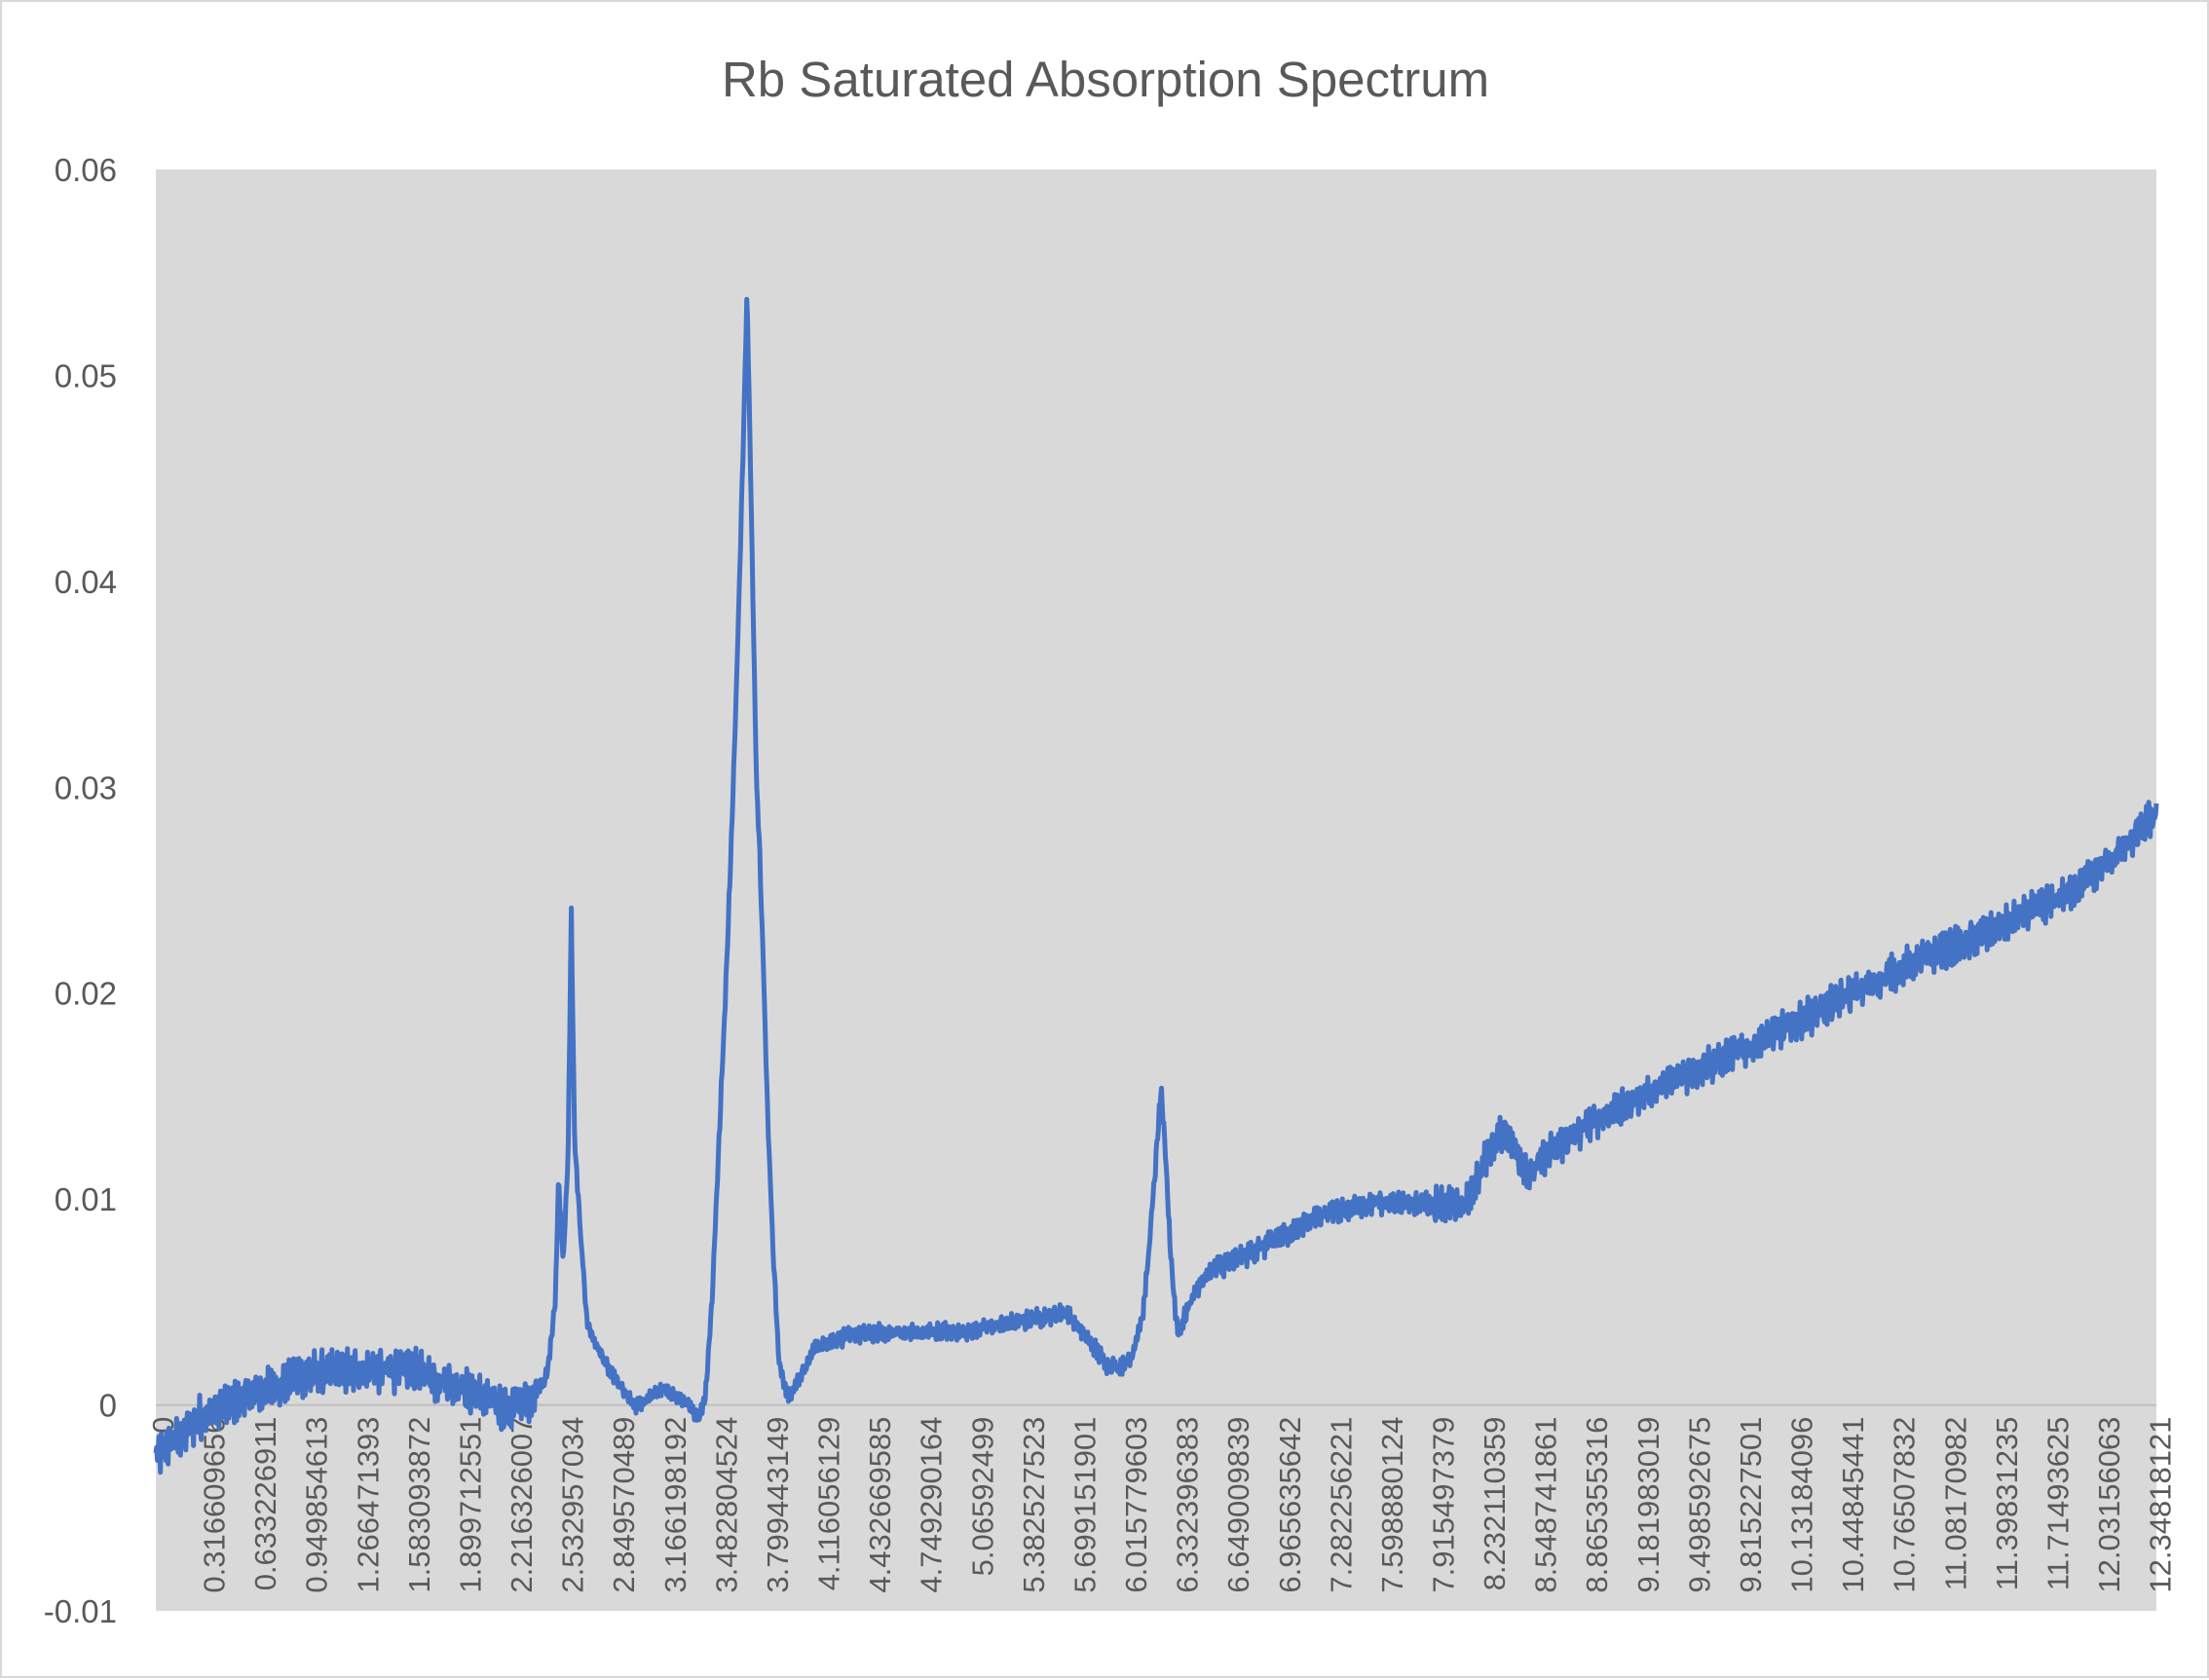 This screenshot has height=1680, width=2209. I want to click on x-tick-label: 12.34818121, so click(2161, 1505).